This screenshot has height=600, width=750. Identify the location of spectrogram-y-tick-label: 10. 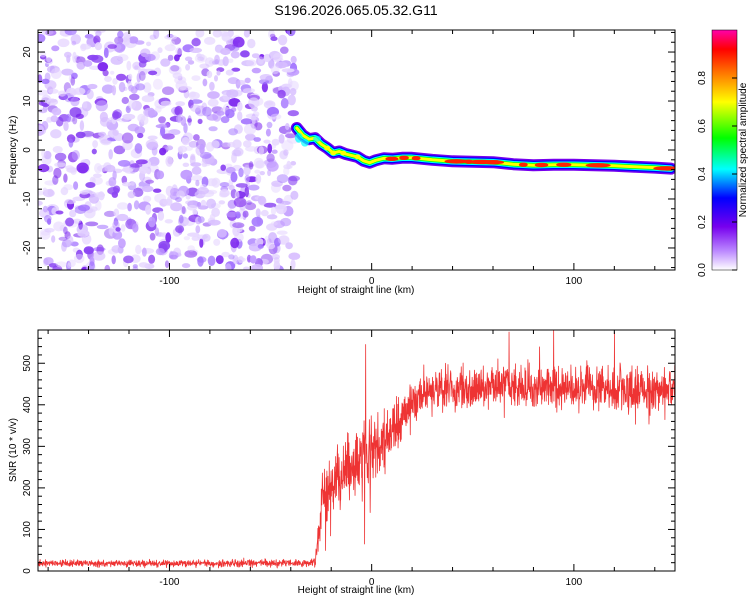
(27, 101).